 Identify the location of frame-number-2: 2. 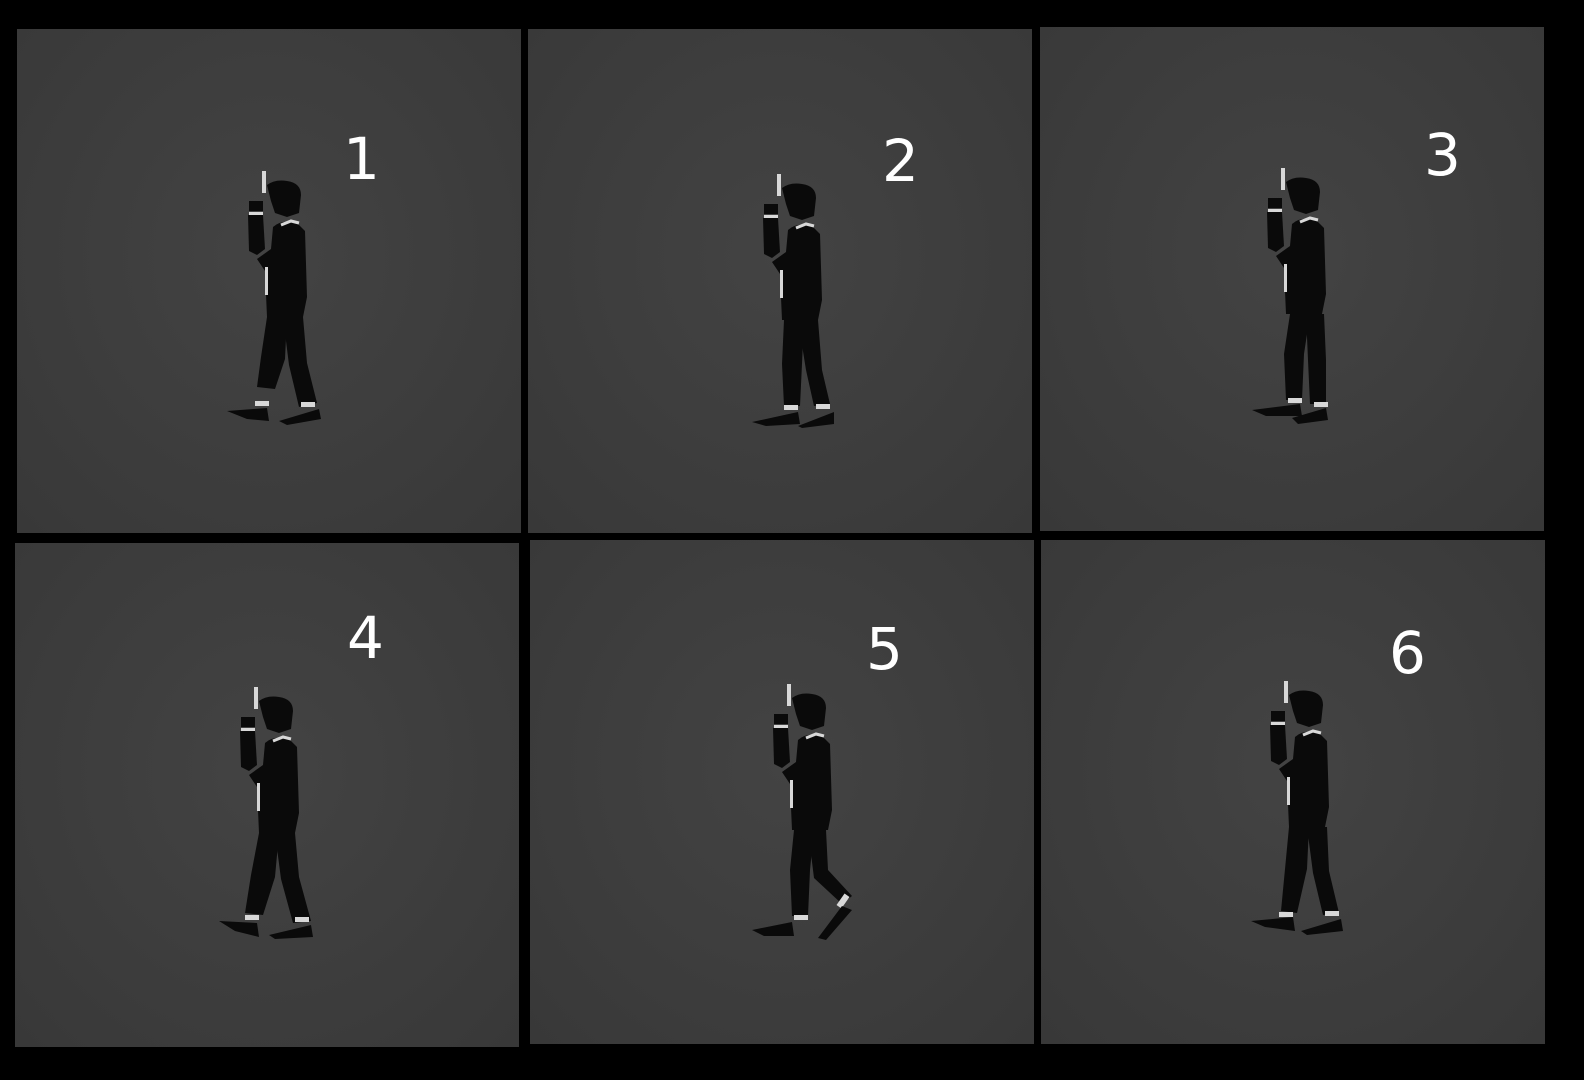
(900, 161).